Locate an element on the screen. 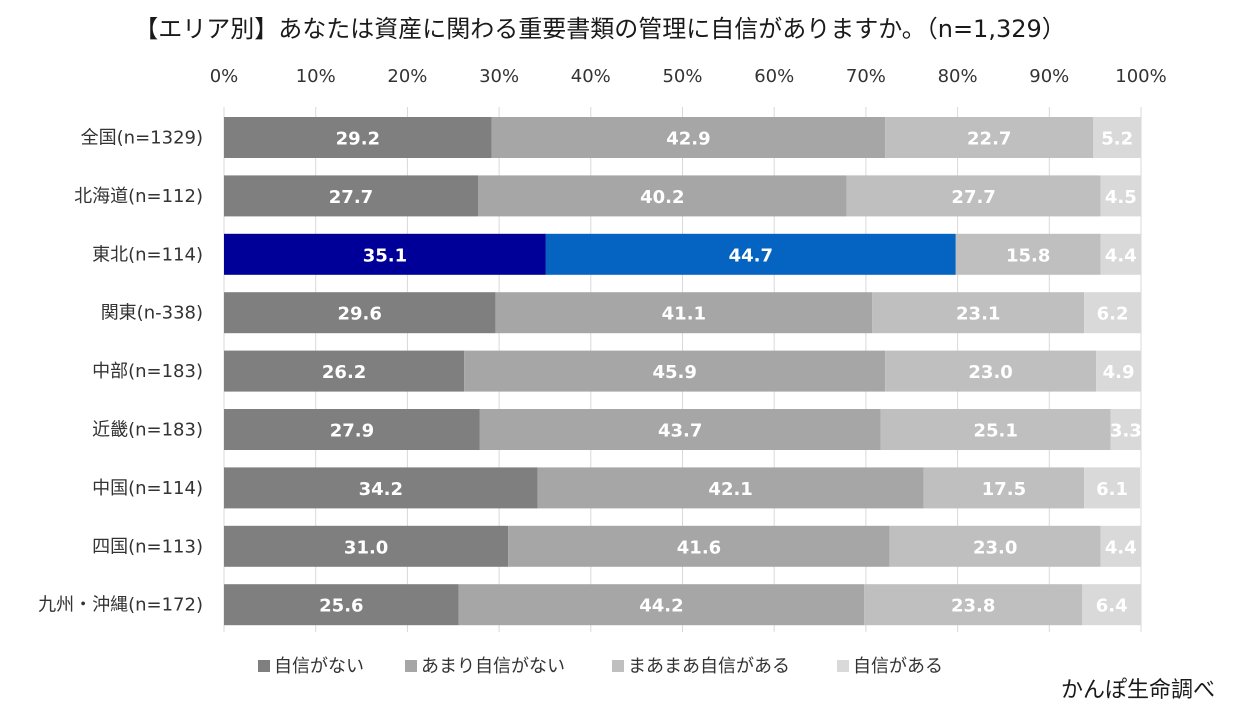 This screenshot has width=1256, height=724. data-label: 23.1 is located at coordinates (978, 314).